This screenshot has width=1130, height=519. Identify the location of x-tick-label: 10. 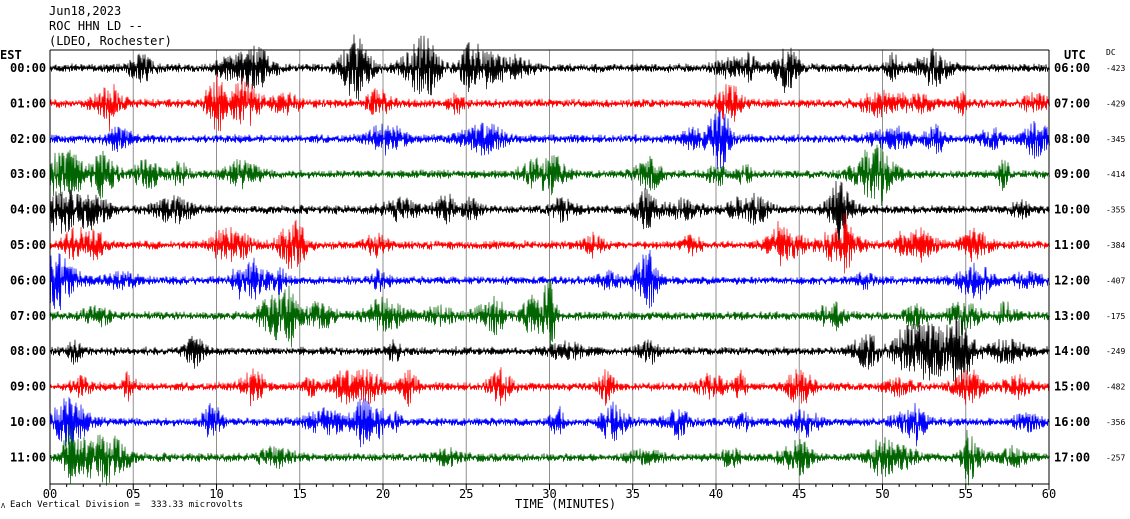
(216, 494).